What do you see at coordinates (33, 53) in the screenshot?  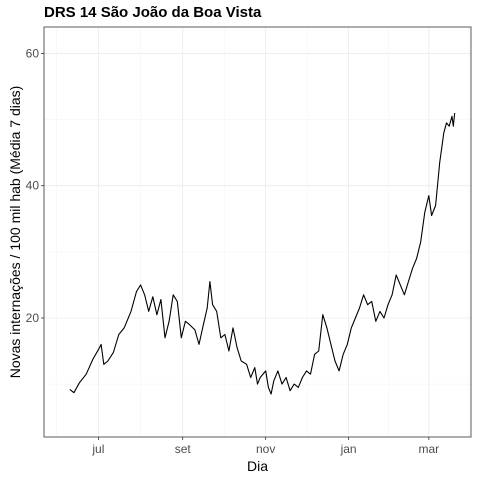 I see `y-tick-label: 60` at bounding box center [33, 53].